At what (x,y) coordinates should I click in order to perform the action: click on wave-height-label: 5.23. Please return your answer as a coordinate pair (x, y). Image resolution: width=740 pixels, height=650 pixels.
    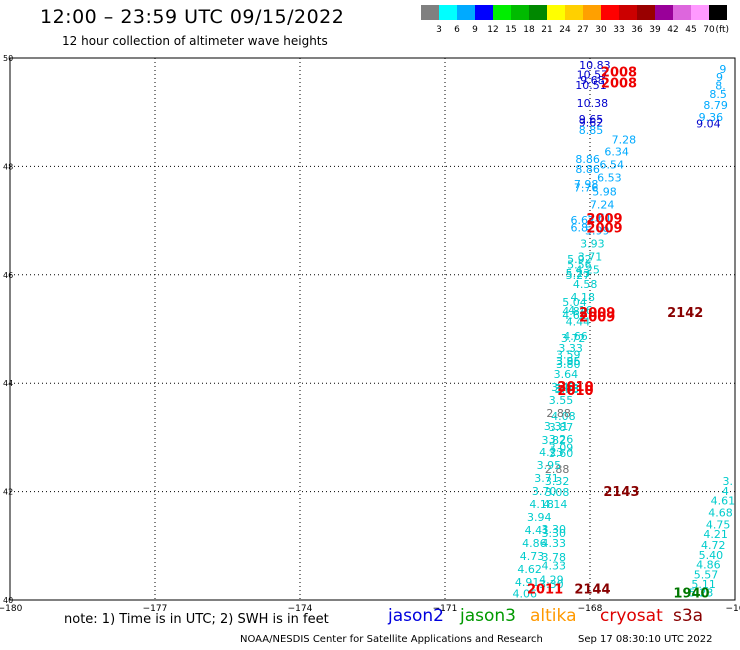
    Looking at the image, I should click on (578, 273).